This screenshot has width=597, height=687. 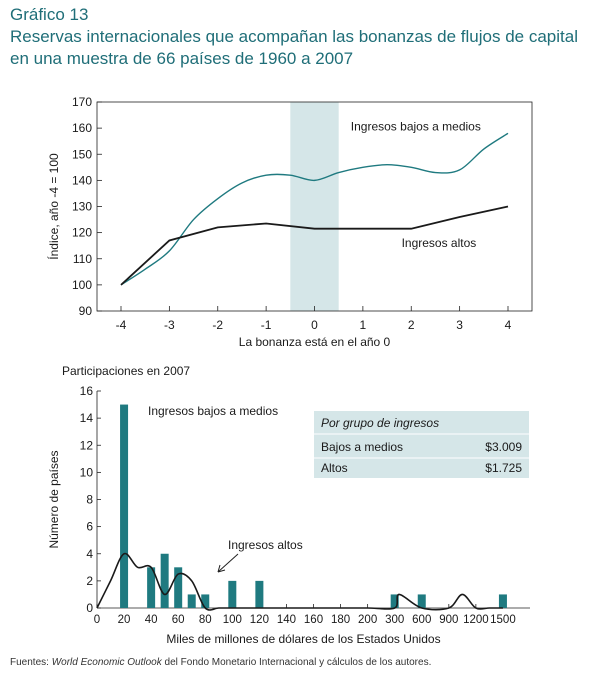 What do you see at coordinates (82, 259) in the screenshot?
I see `y-tick-label: 110` at bounding box center [82, 259].